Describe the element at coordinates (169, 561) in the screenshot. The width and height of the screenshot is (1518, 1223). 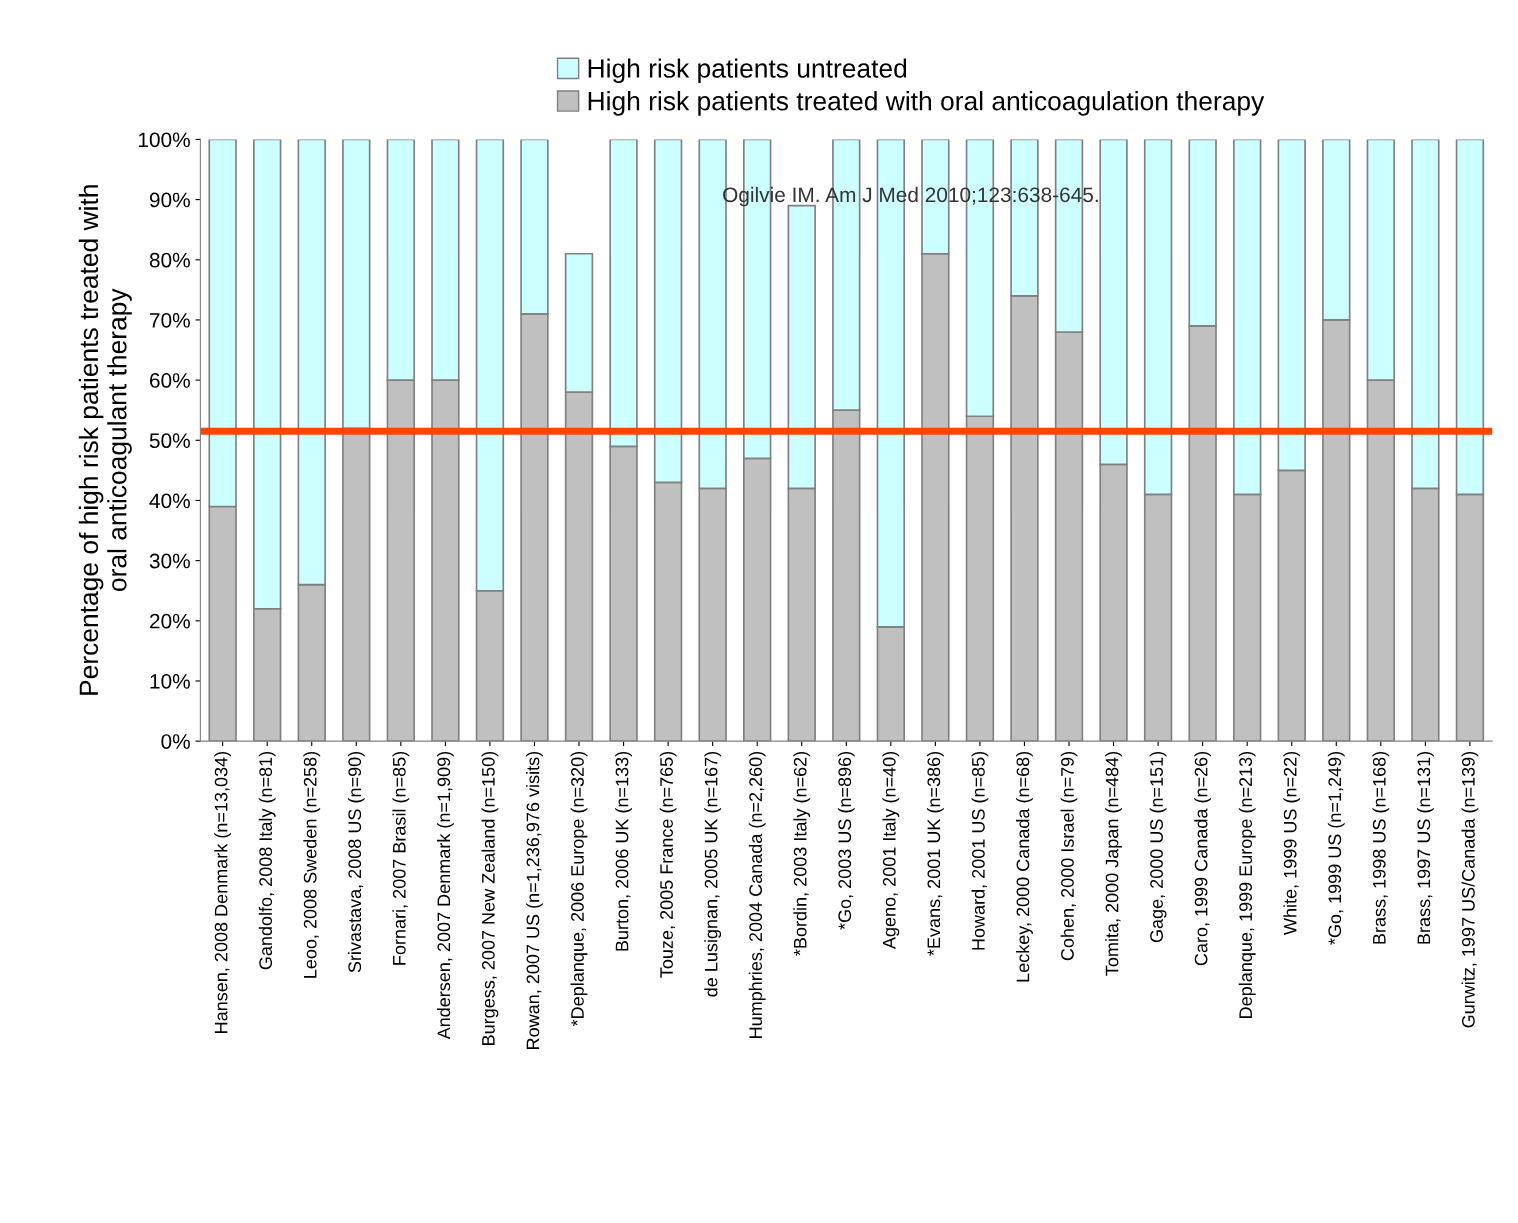
I see `y-tick-label: 30%` at that location.